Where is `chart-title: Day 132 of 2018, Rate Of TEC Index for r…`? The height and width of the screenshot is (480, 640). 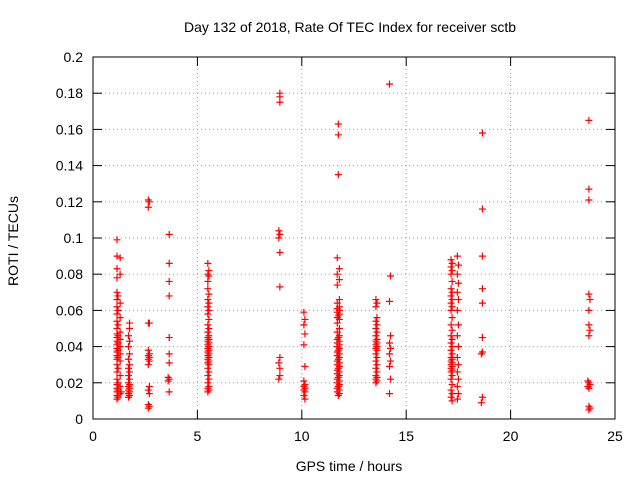
chart-title: Day 132 of 2018, Rate Of TEC Index for r… is located at coordinates (350, 27).